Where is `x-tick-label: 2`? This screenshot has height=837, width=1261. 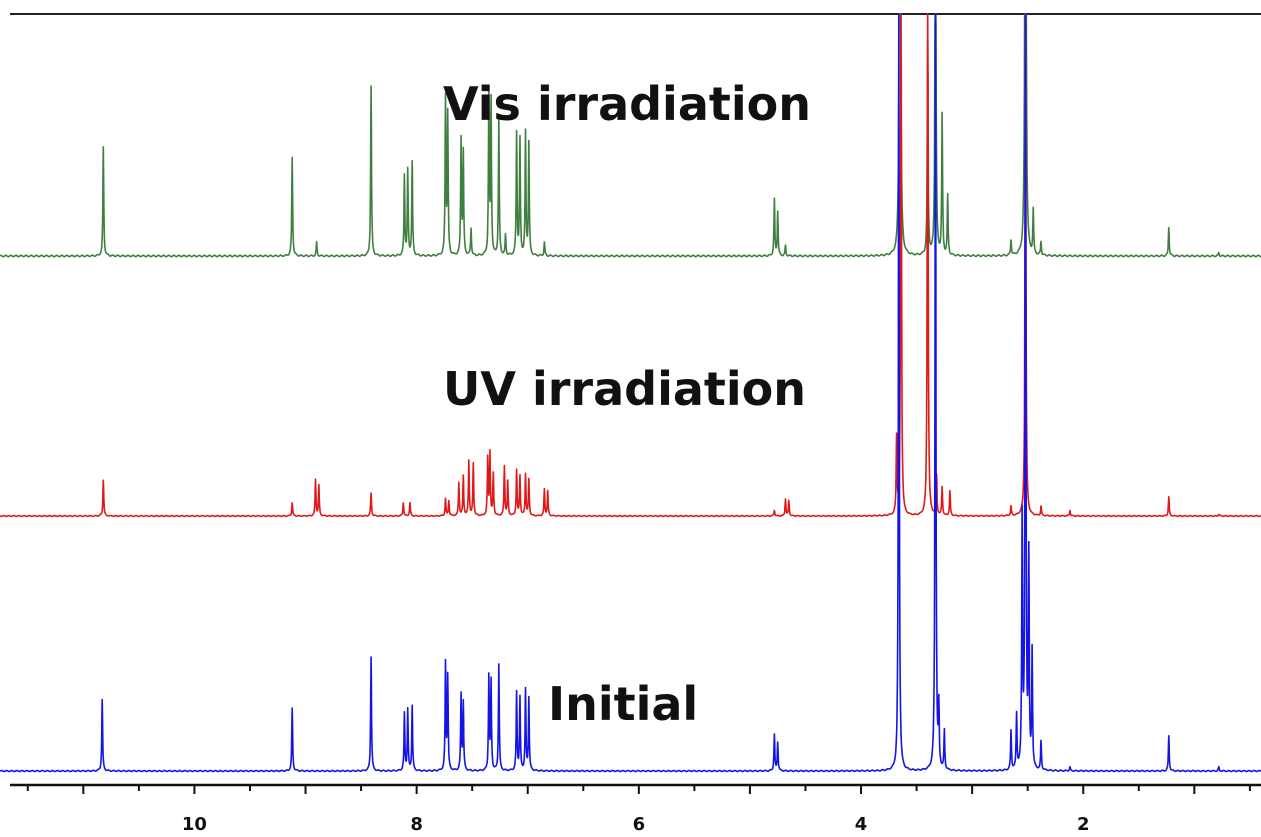
x-tick-label: 2 is located at coordinates (1083, 824).